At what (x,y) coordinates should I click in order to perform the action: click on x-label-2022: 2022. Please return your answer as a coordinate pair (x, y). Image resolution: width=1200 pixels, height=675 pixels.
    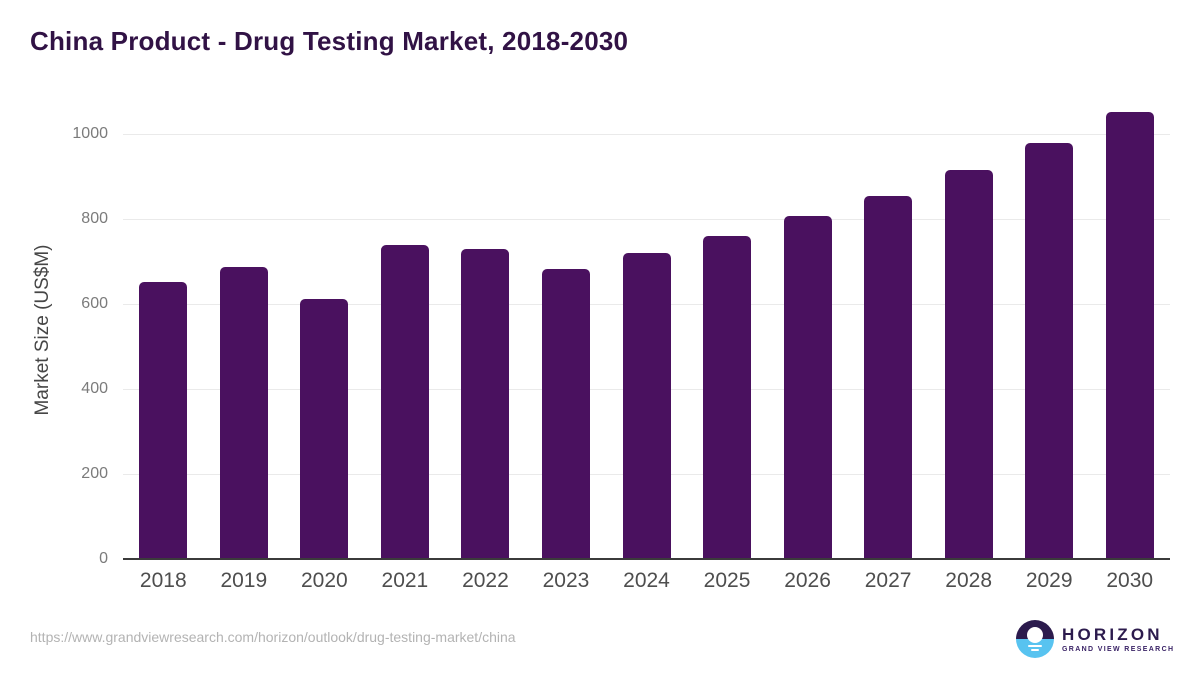
    Looking at the image, I should click on (485, 580).